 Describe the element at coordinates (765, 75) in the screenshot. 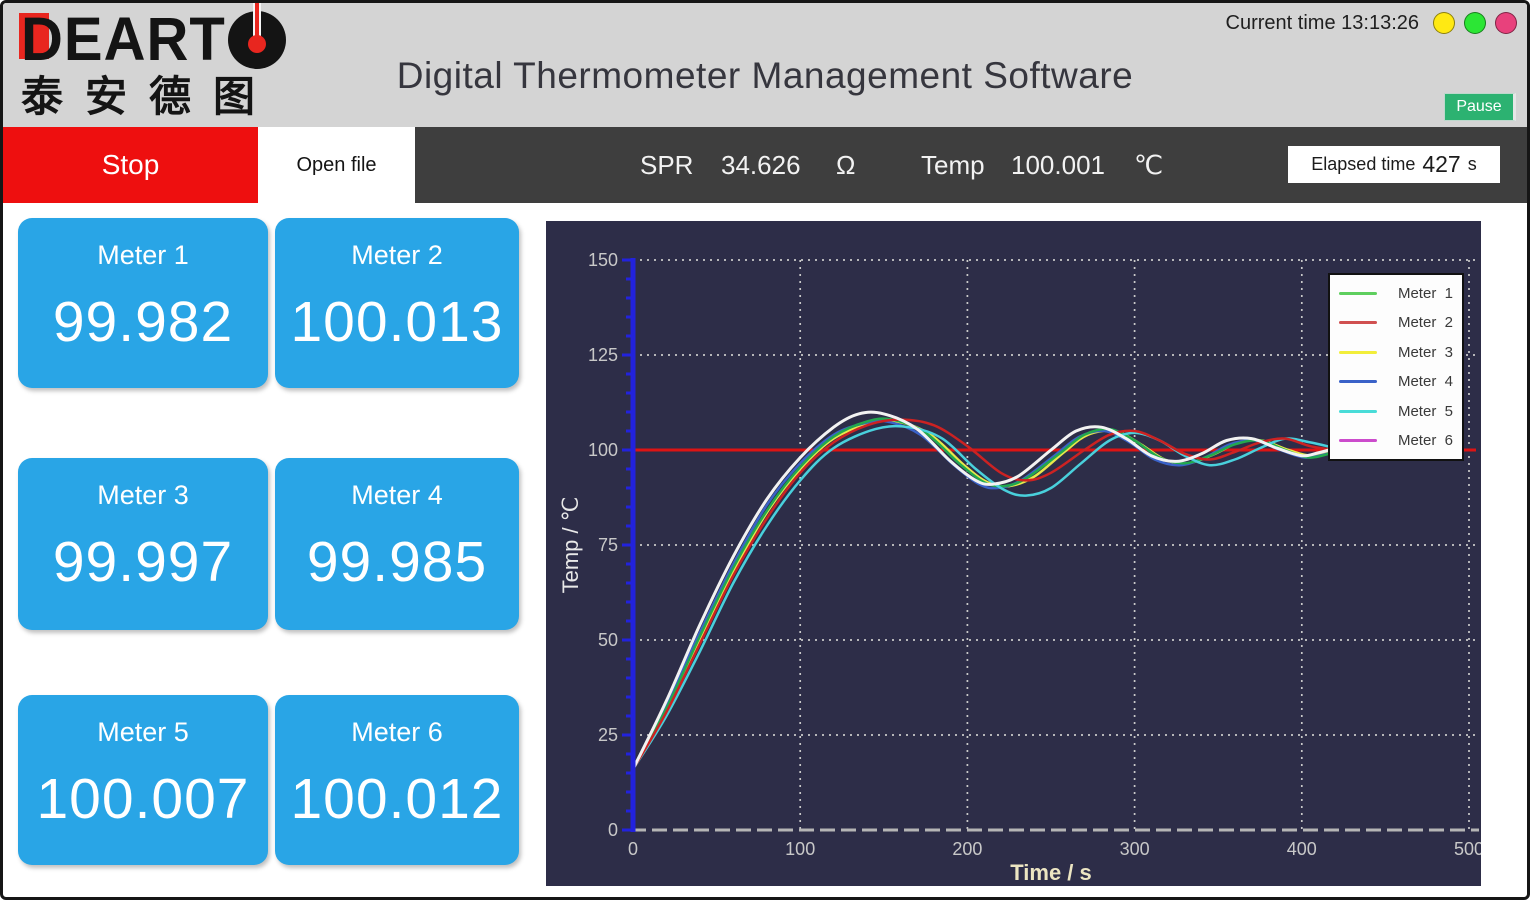

I see `page-title: Digital Thermometer Management Software` at that location.